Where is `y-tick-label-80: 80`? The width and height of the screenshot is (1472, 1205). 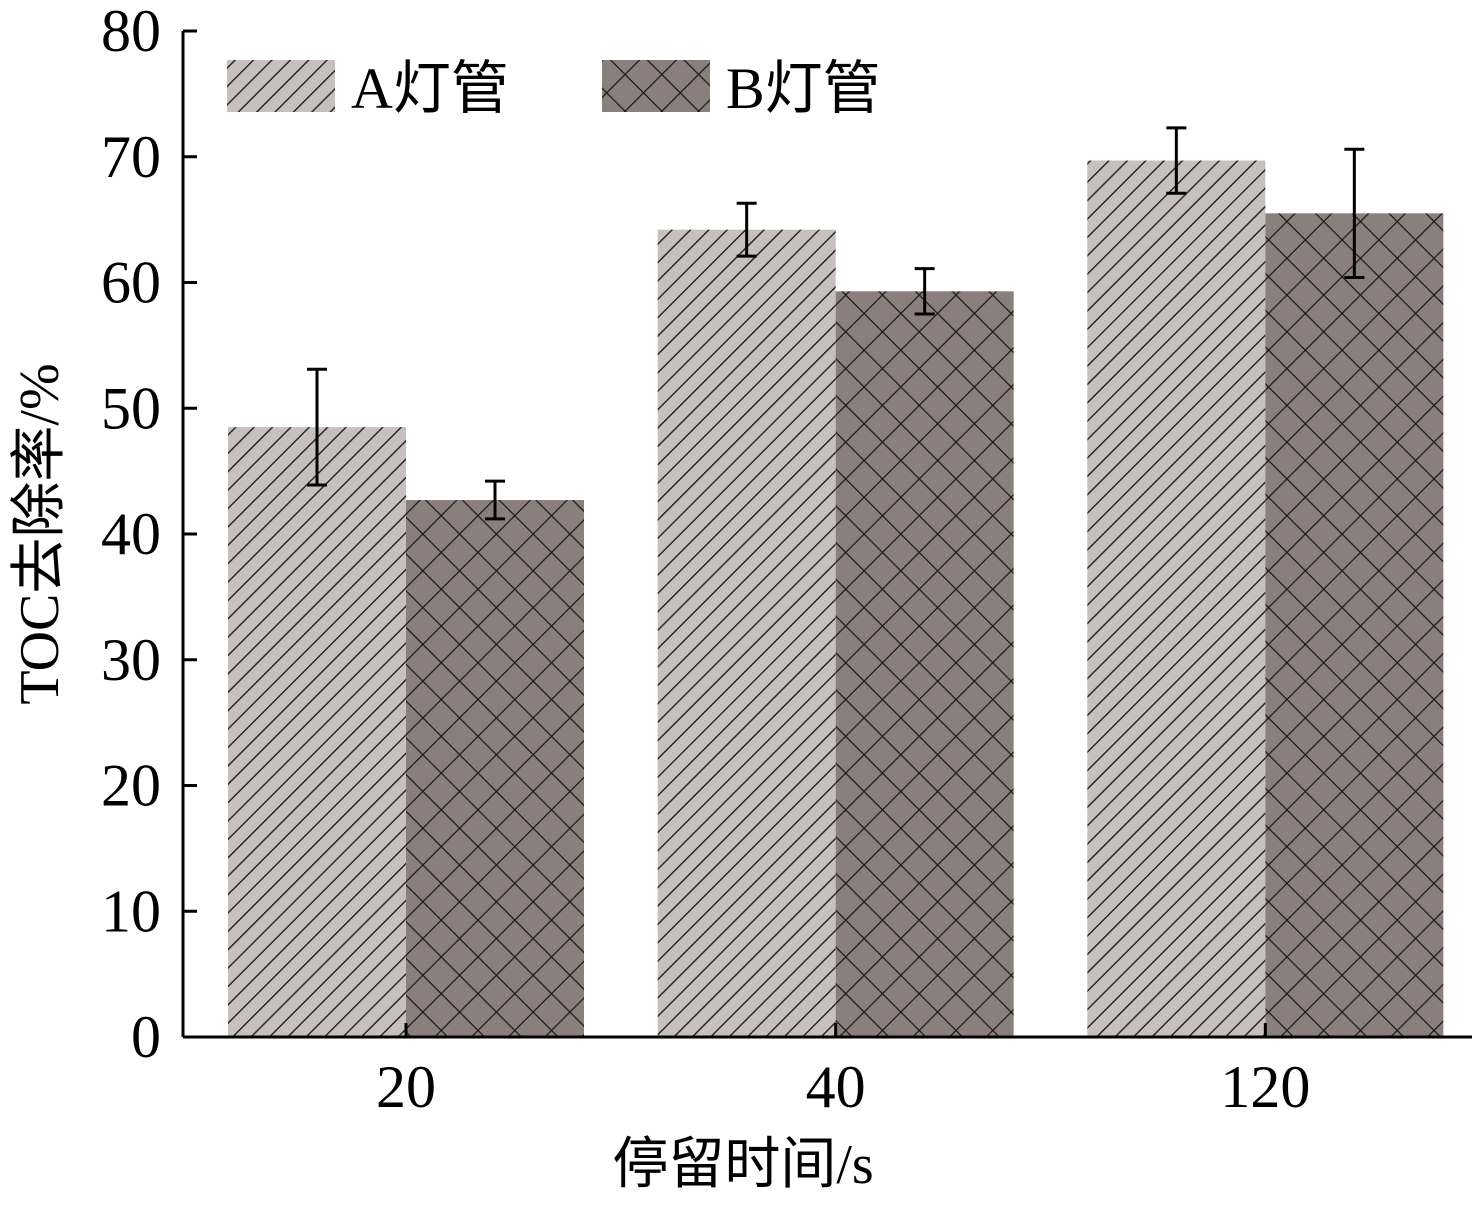
y-tick-label-80: 80 is located at coordinates (131, 32).